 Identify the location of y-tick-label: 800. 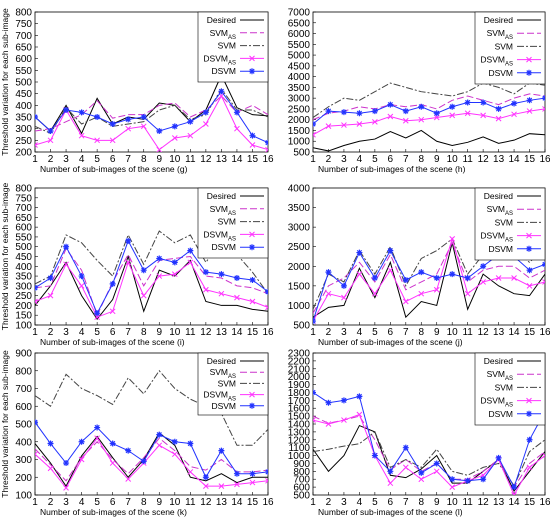
(23, 189).